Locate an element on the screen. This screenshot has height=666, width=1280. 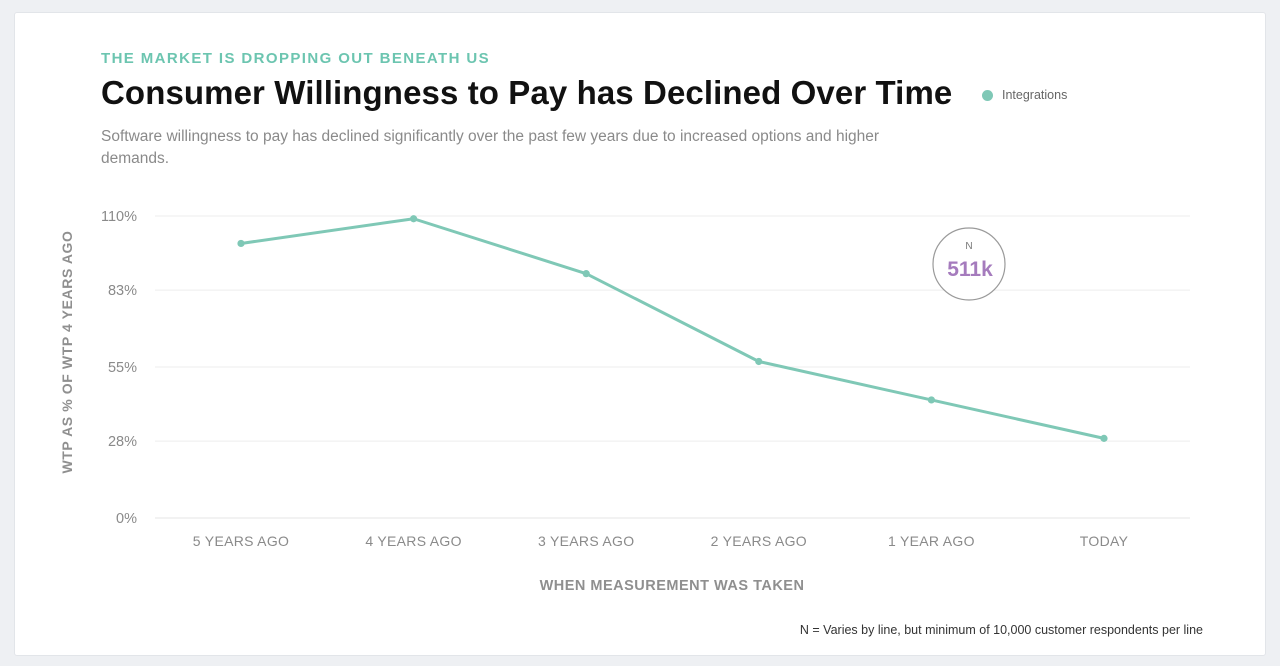
x-axis-label: WHEN MEASUREMENT WAS TAKEN is located at coordinates (672, 586).